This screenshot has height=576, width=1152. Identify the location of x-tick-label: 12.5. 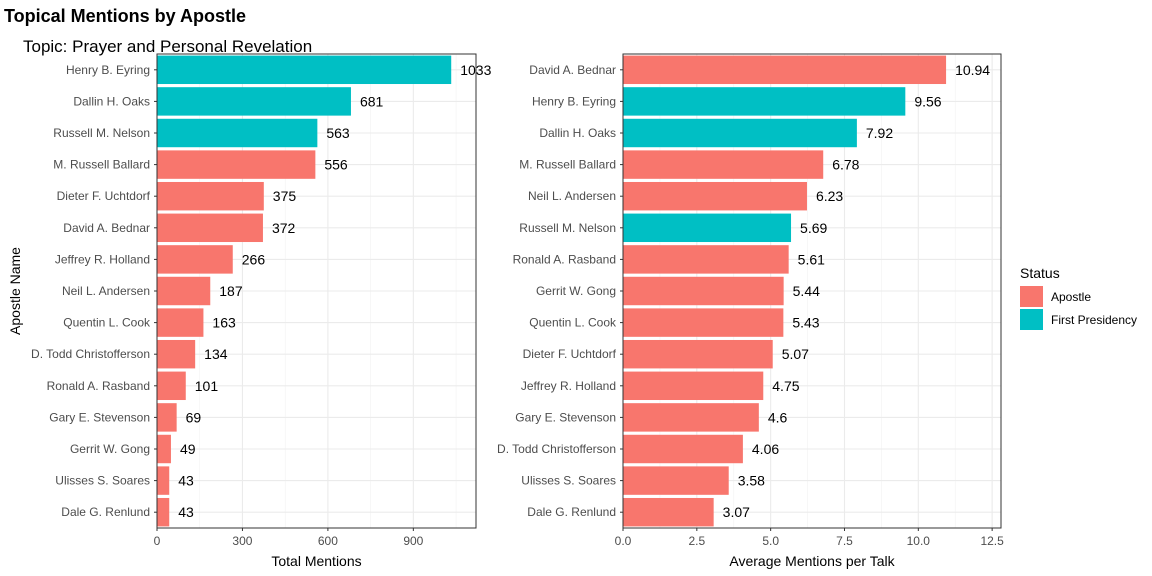
(992, 541).